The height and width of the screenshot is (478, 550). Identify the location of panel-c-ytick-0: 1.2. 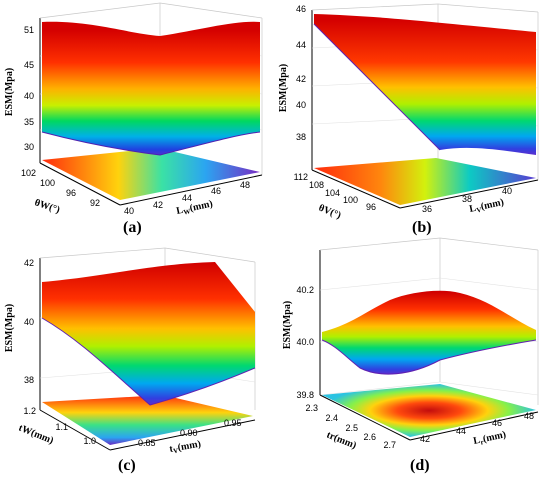
(29, 411).